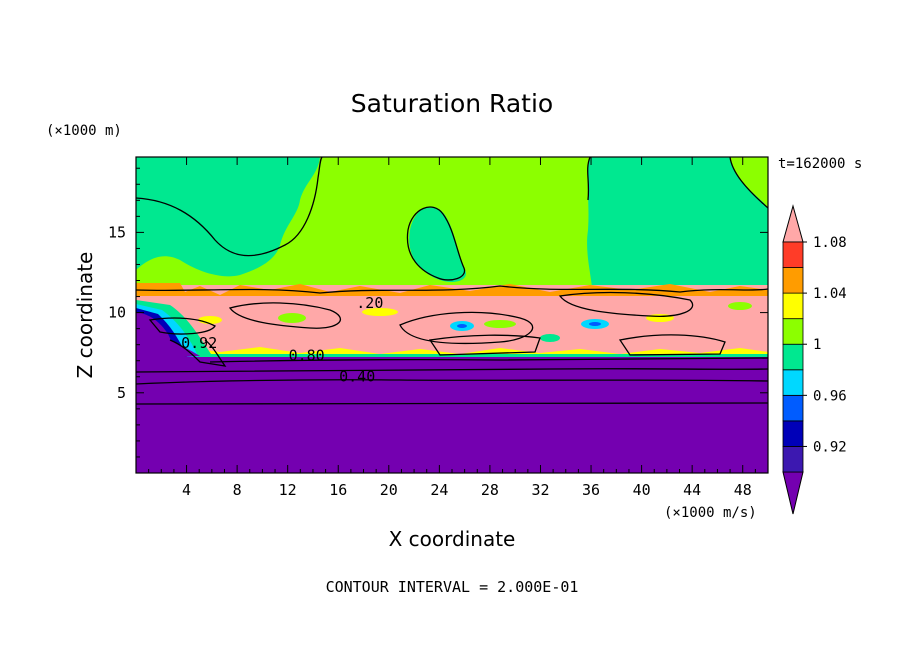 The width and height of the screenshot is (904, 654). What do you see at coordinates (830, 396) in the screenshot?
I see `colorbar-label: 0.96` at bounding box center [830, 396].